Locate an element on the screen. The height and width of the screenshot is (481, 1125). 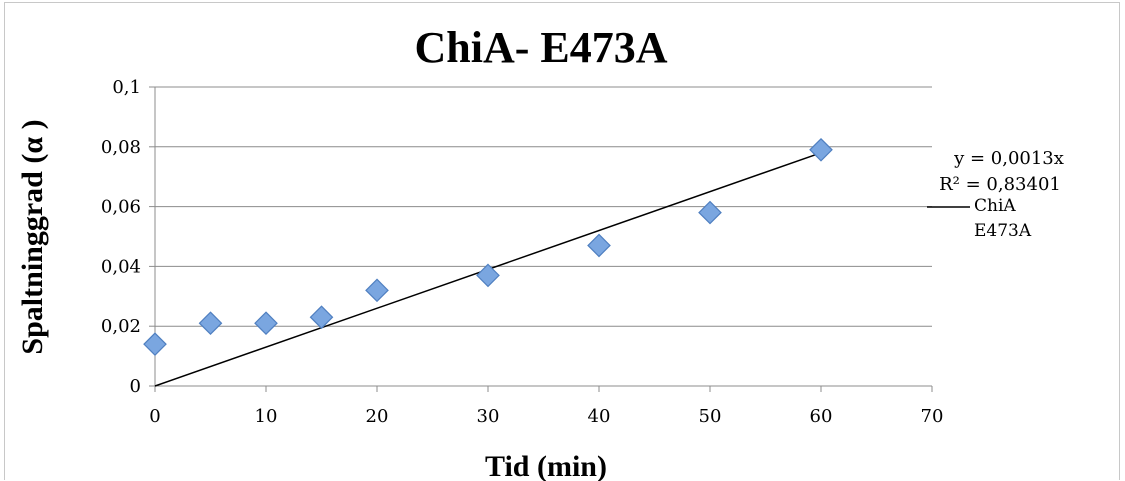
y-tick-labels: 0 0,02 0,04 0,06 0,08 0,1 is located at coordinates (121, 237).